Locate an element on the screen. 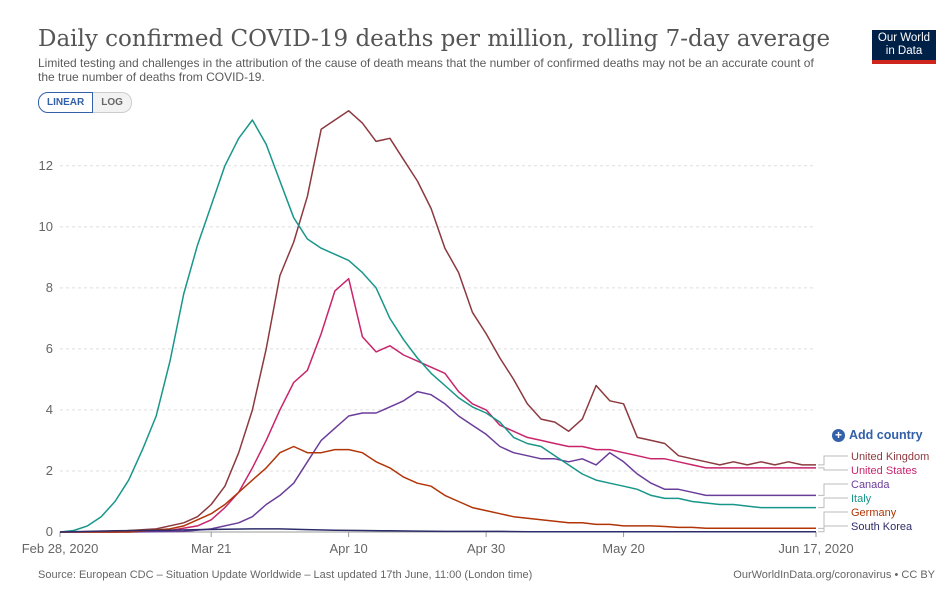  x-tick-label: Apr 30 is located at coordinates (486, 548).